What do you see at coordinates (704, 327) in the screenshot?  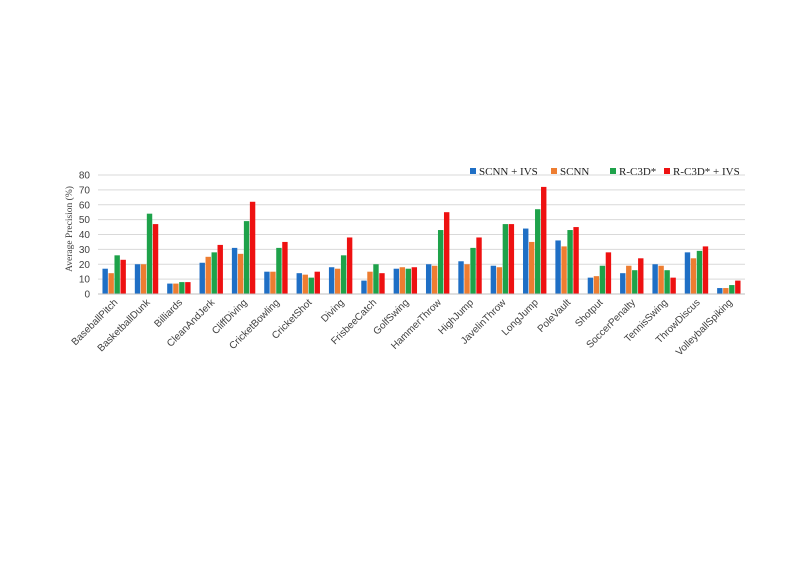 I see `x-tick-label: VolleyballSpiking` at bounding box center [704, 327].